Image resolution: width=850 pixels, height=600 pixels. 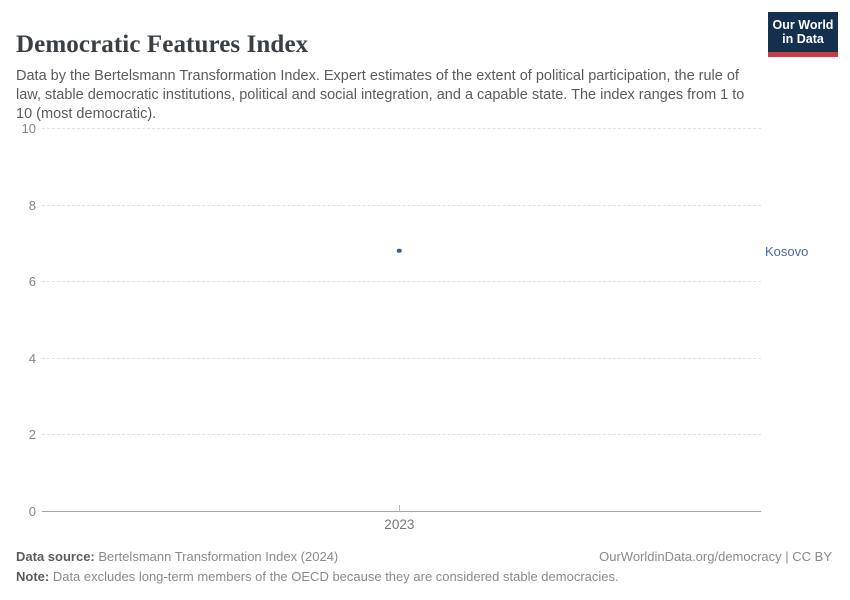 I want to click on entity-label-kosovo: Kosovo, so click(x=787, y=251).